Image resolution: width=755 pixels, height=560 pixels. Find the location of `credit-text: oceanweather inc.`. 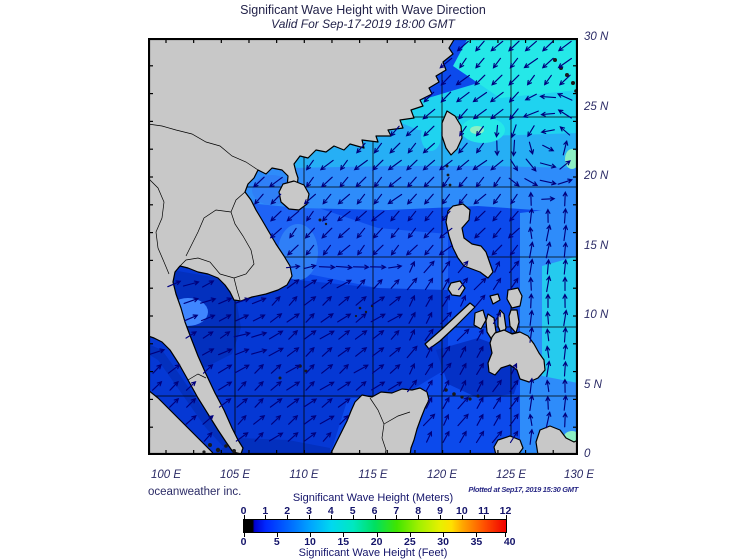

credit-text: oceanweather inc. is located at coordinates (195, 492).